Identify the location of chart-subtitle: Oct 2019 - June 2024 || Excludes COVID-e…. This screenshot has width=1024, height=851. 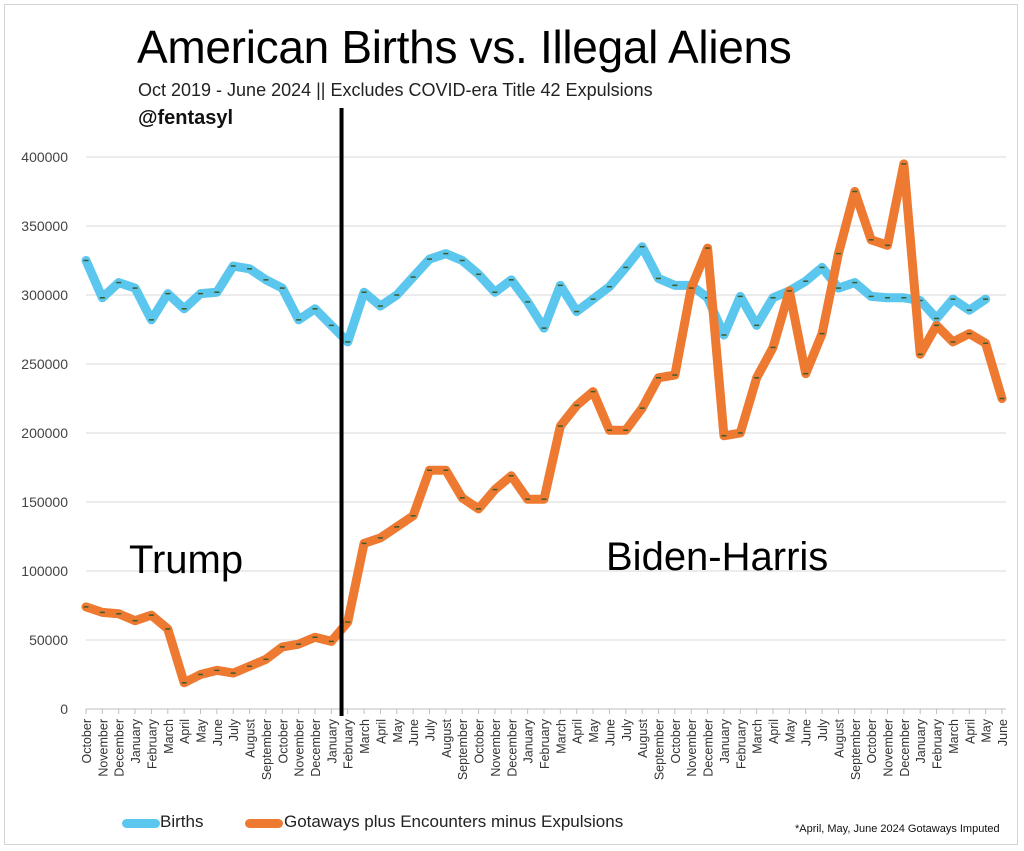
(395, 90).